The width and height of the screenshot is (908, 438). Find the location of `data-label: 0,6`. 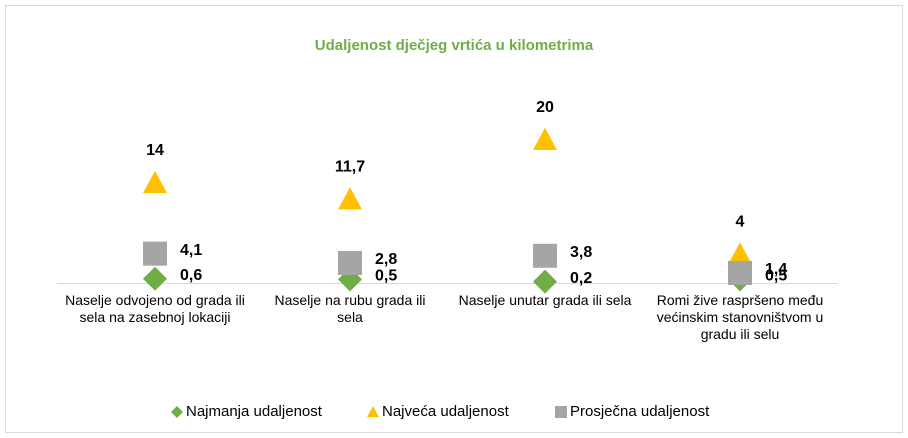

data-label: 0,6 is located at coordinates (191, 275).